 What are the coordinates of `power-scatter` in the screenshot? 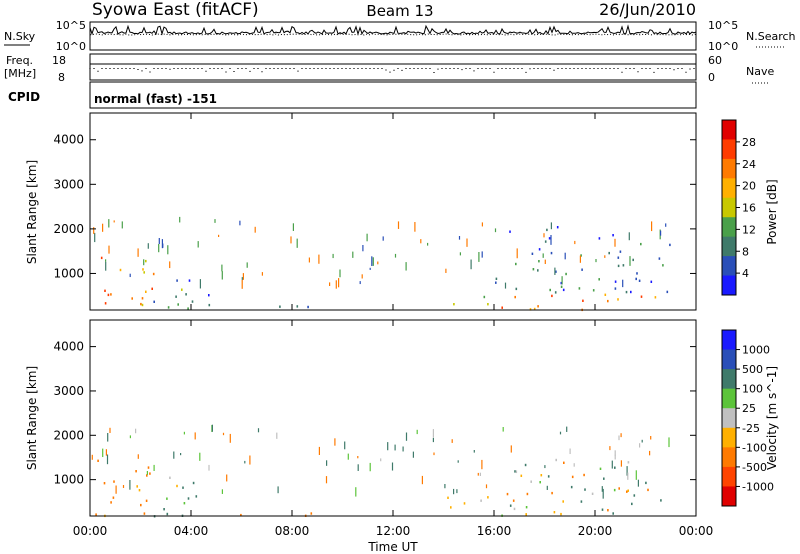 It's located at (382, 264).